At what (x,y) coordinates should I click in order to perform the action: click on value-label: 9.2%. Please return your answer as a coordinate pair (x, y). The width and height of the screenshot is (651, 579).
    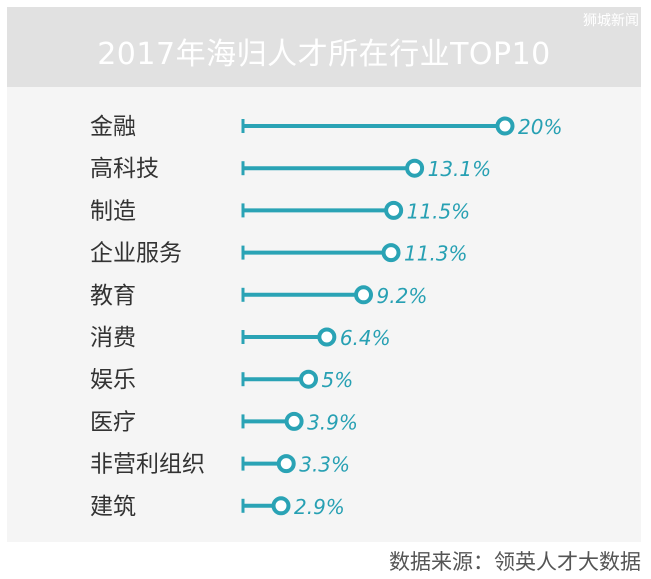
    Looking at the image, I should click on (402, 296).